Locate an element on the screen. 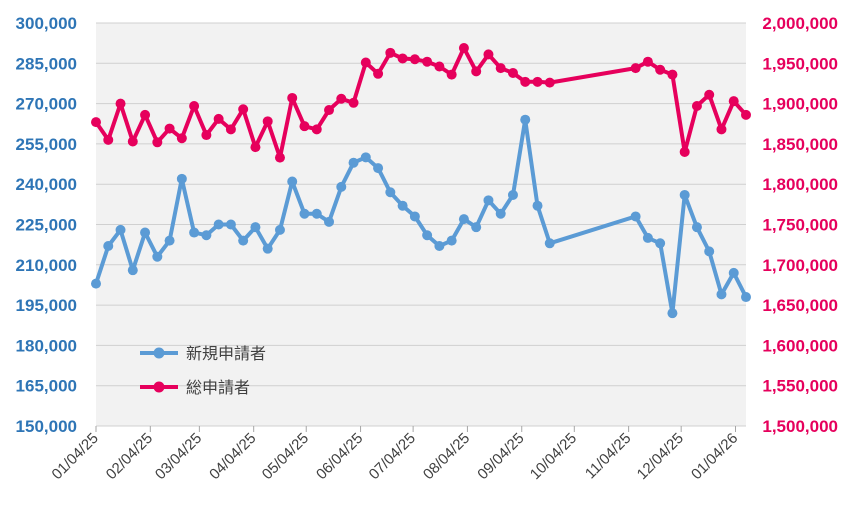  y-right-tick-label: 1,950,000 is located at coordinates (800, 63).